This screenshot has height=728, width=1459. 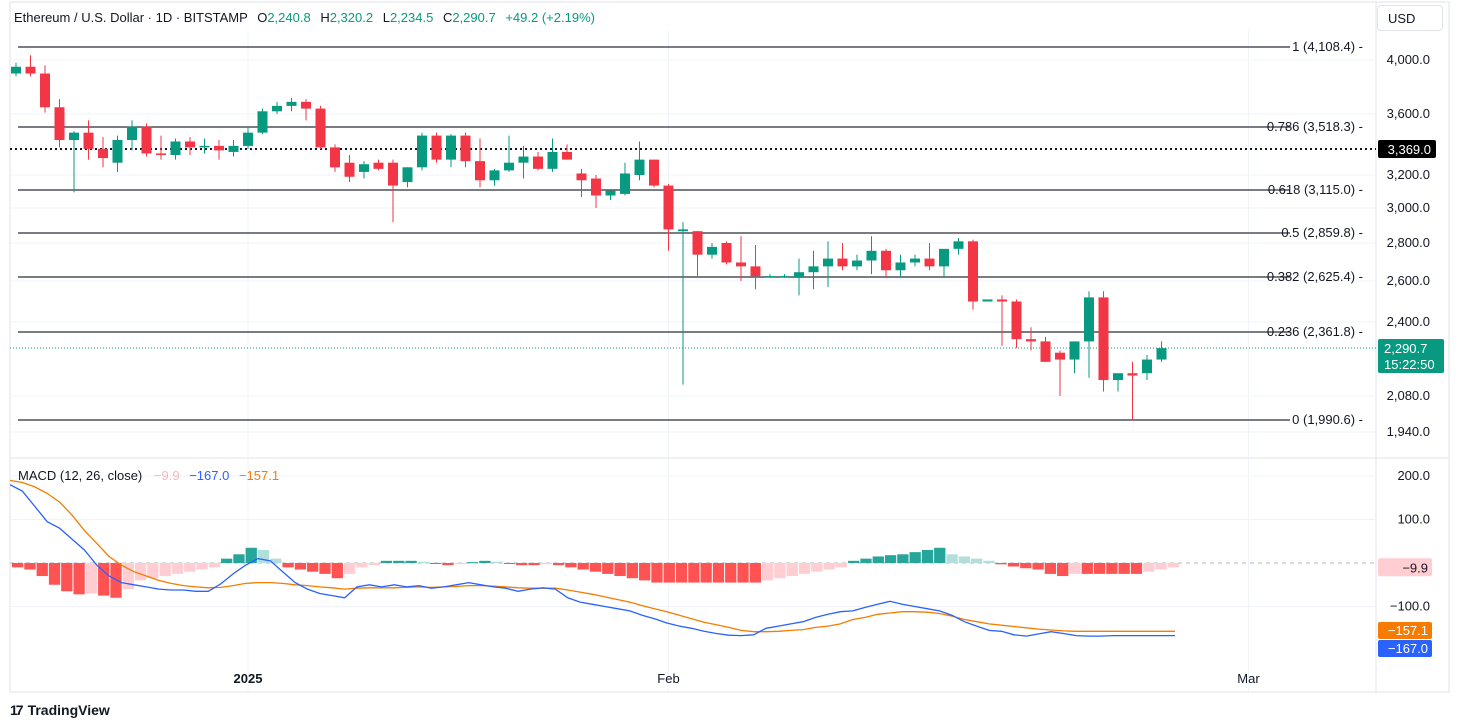 What do you see at coordinates (1408, 242) in the screenshot?
I see `y-tick-label: 2,800.0` at bounding box center [1408, 242].